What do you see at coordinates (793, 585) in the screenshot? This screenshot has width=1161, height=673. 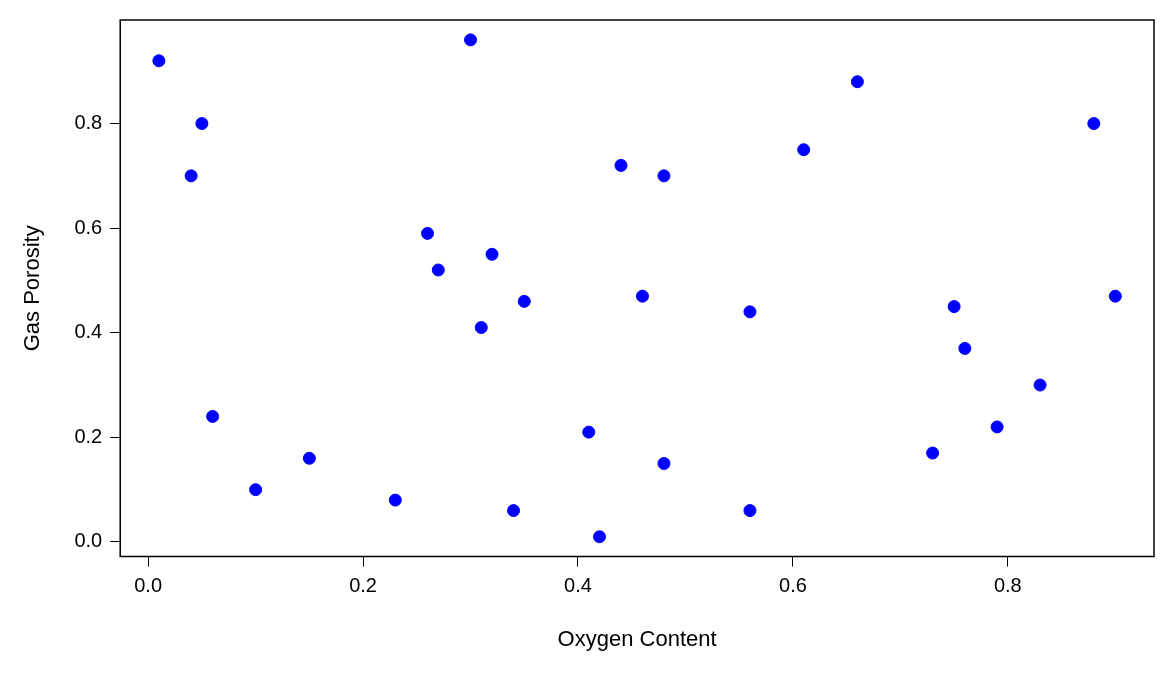 I see `x-tick-label: 0.6` at bounding box center [793, 585].